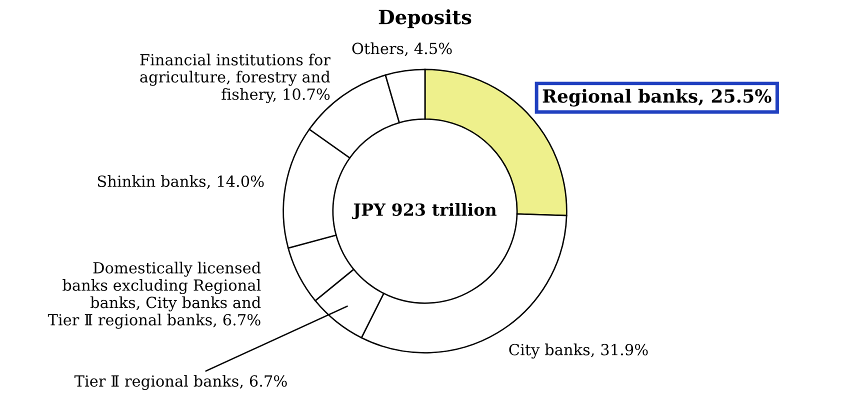 The image size is (850, 416). I want to click on slice-label: Domestically licensed banks excluding Regional banks, City banks and Tier Ⅱ regional banks, 6.7%, so click(154, 295).